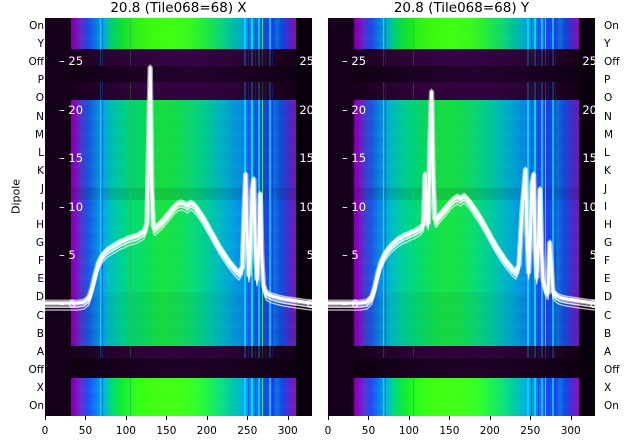 Image resolution: width=640 pixels, height=440 pixels. What do you see at coordinates (612, 62) in the screenshot?
I see `dipole-label-right-off-2: Off` at bounding box center [612, 62].